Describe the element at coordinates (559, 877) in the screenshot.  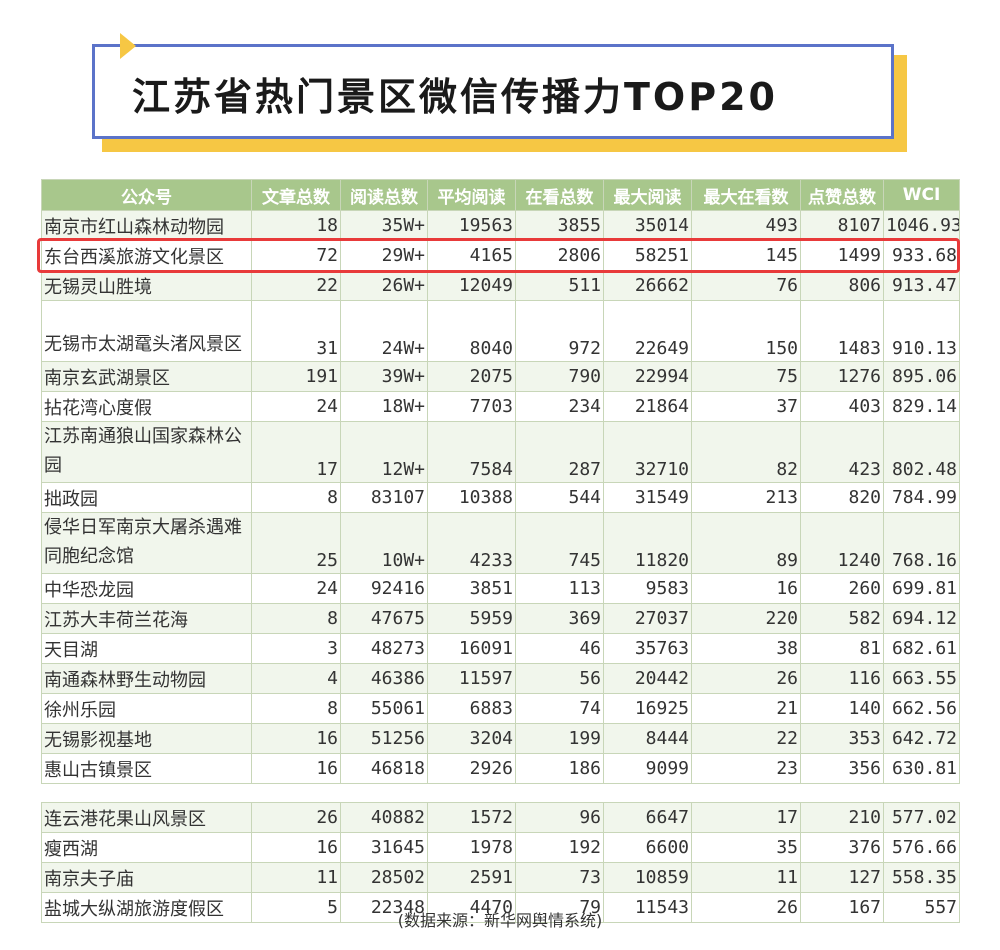
I see `value-cell: 73` at that location.